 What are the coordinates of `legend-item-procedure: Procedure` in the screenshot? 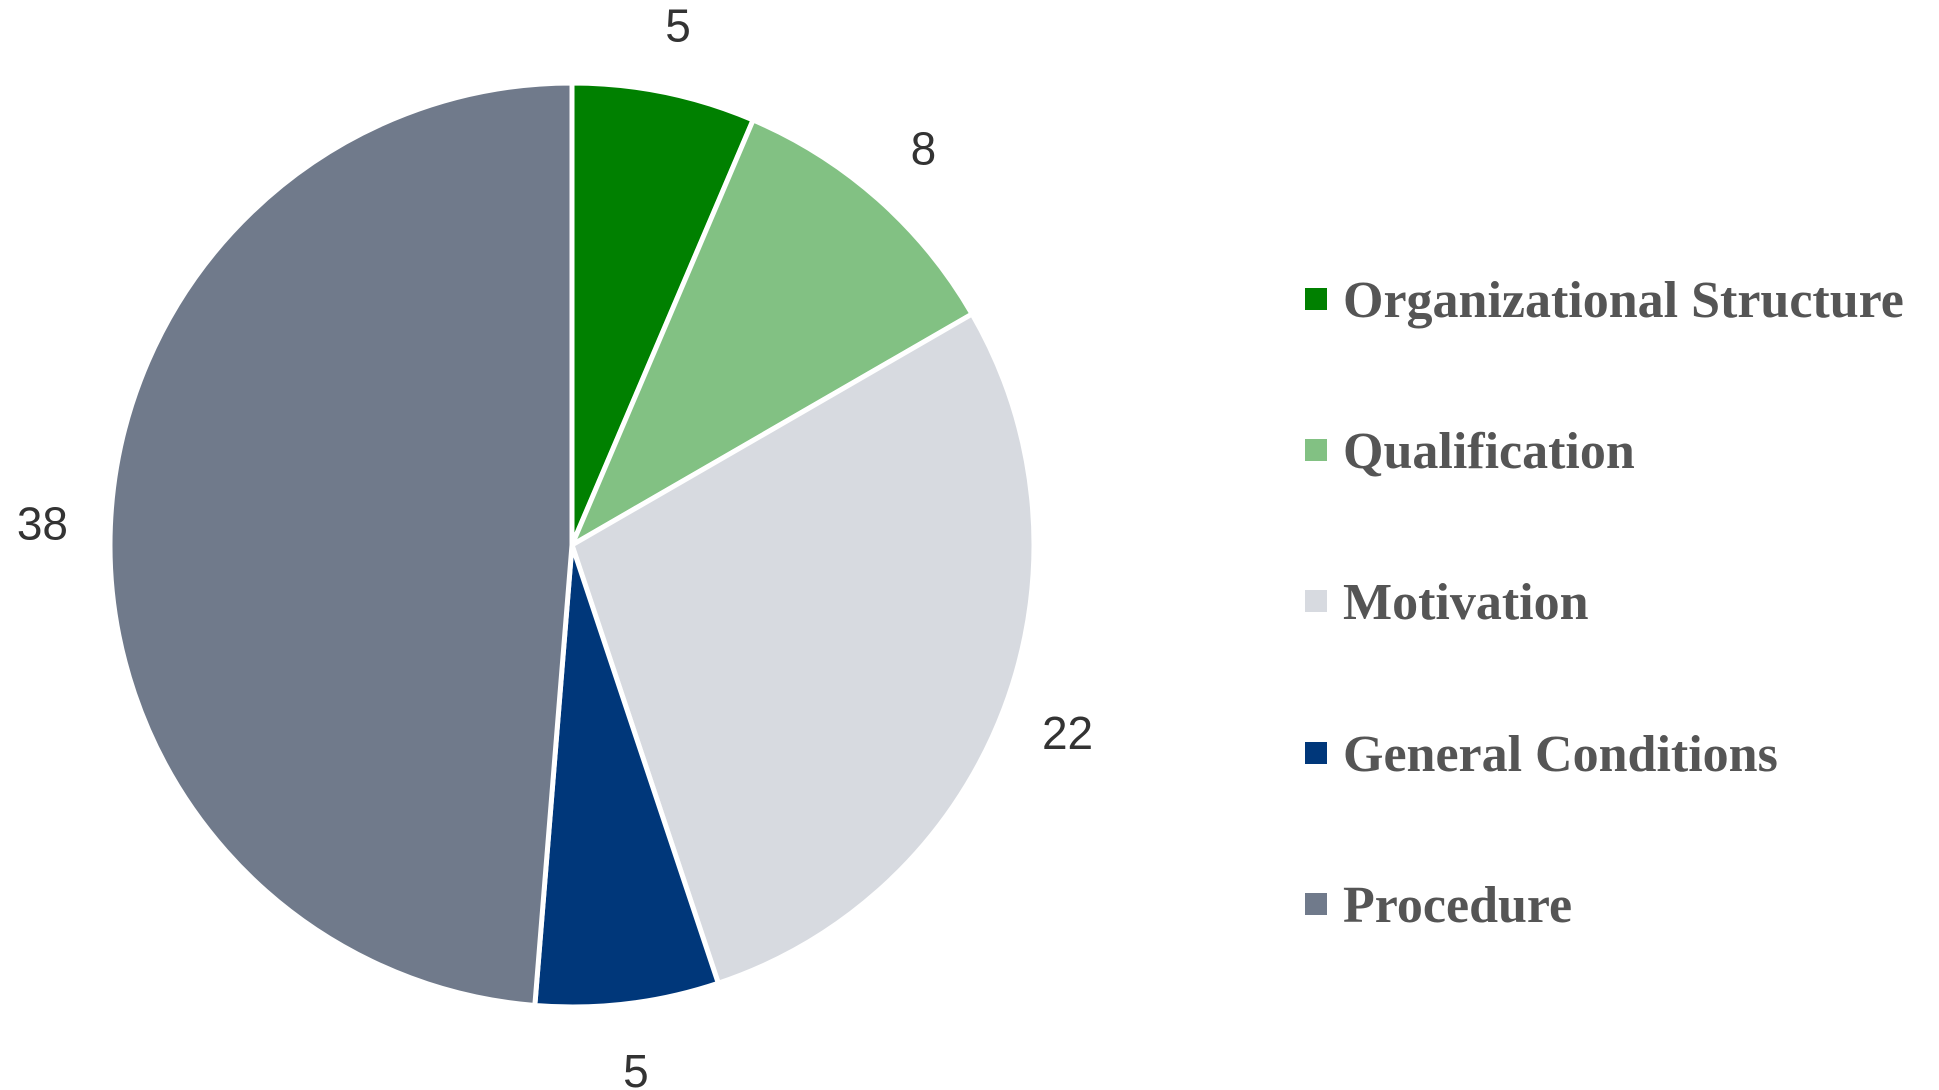 It's located at (1438, 905).